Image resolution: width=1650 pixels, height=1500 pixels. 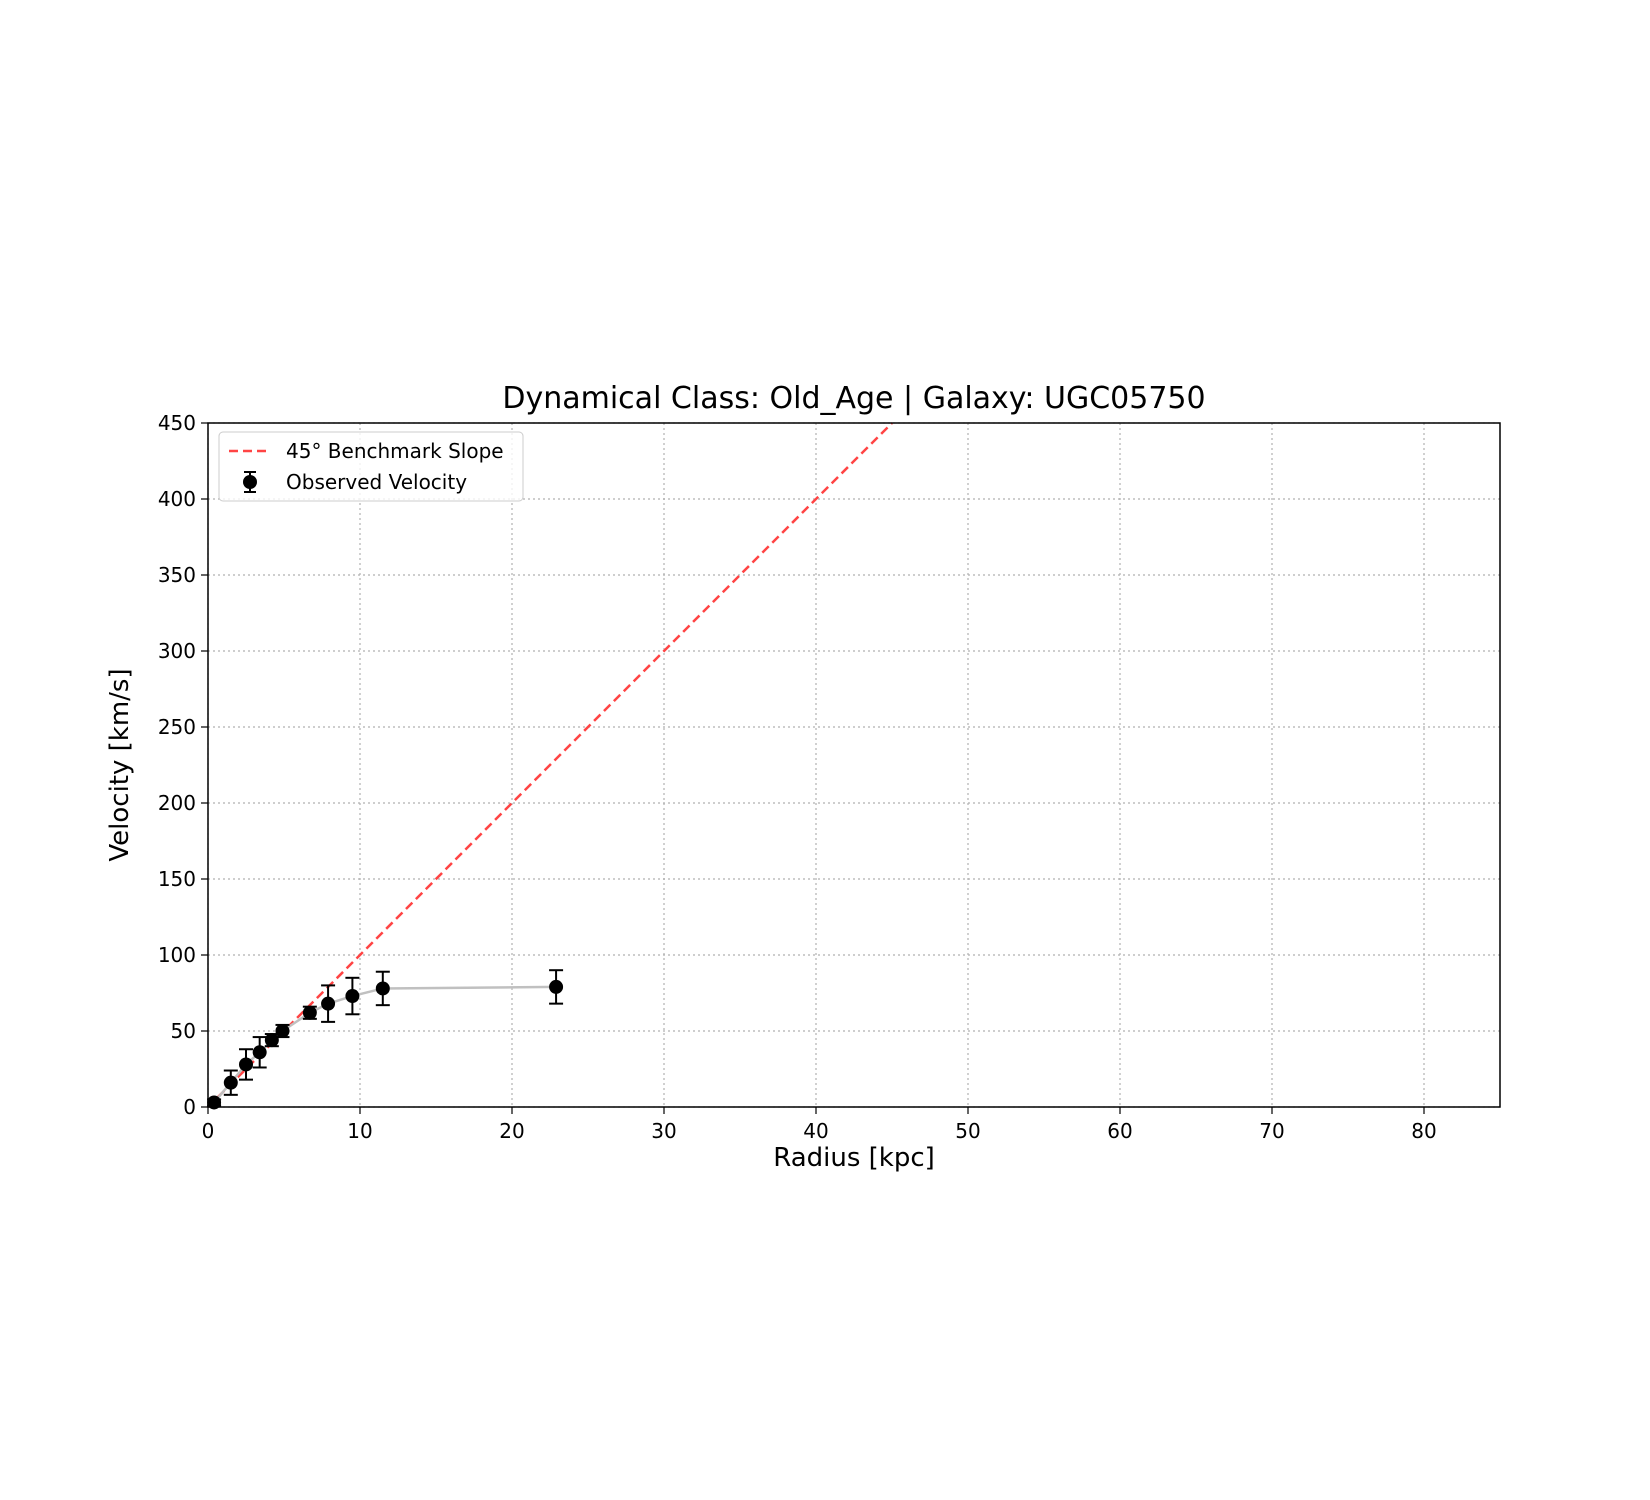 I want to click on y-tick-label: 100, so click(x=177, y=955).